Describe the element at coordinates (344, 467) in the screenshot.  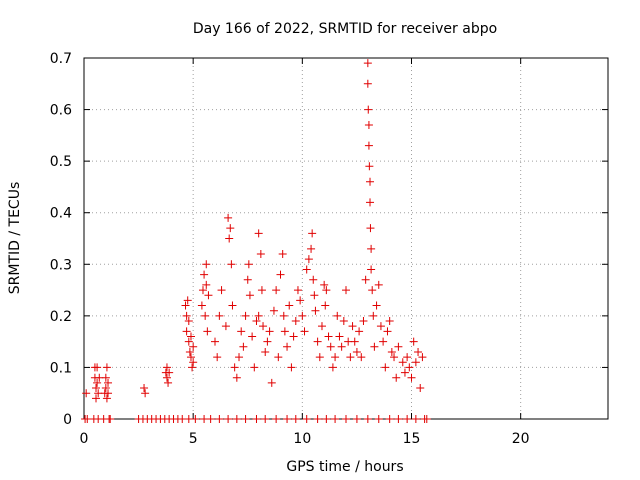
I see `x-axis-label: GPS time / hours` at that location.